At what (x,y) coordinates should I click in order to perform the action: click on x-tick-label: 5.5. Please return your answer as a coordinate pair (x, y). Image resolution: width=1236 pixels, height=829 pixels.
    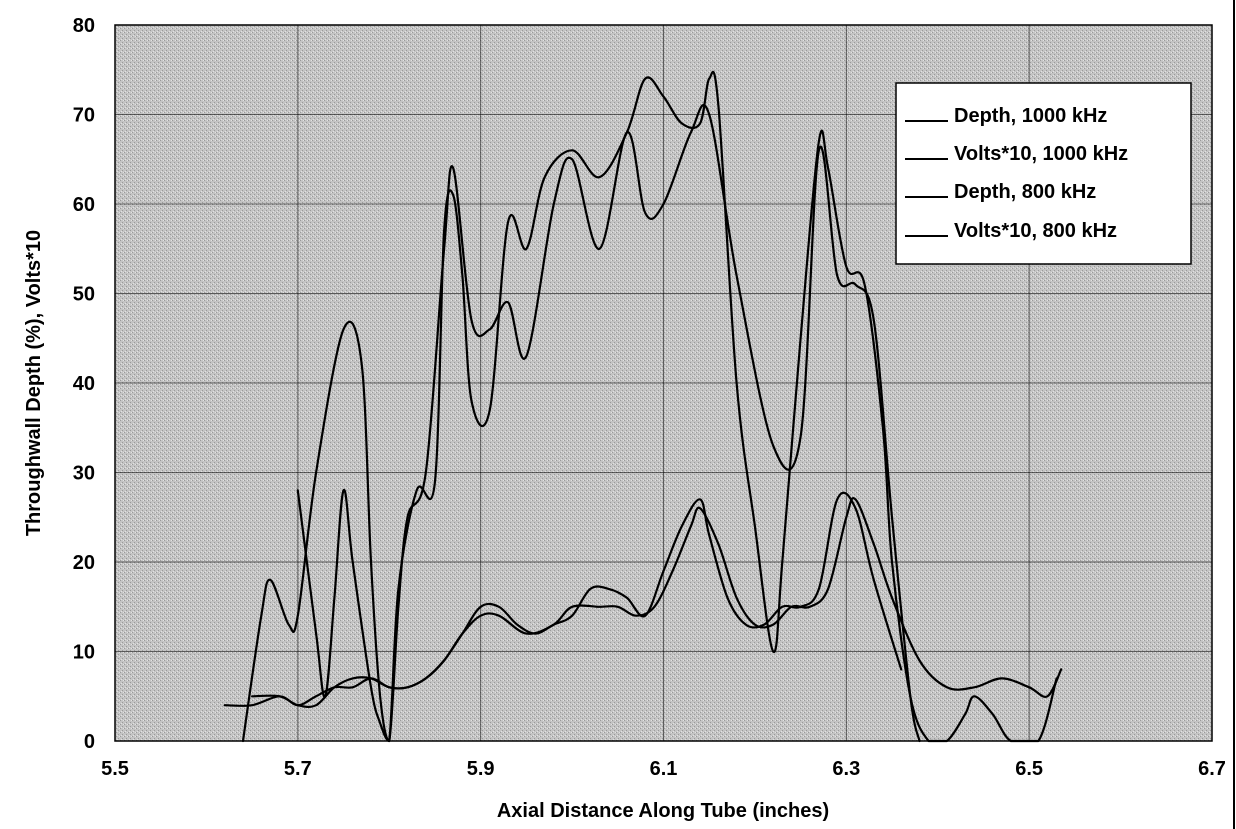
    Looking at the image, I should click on (115, 769).